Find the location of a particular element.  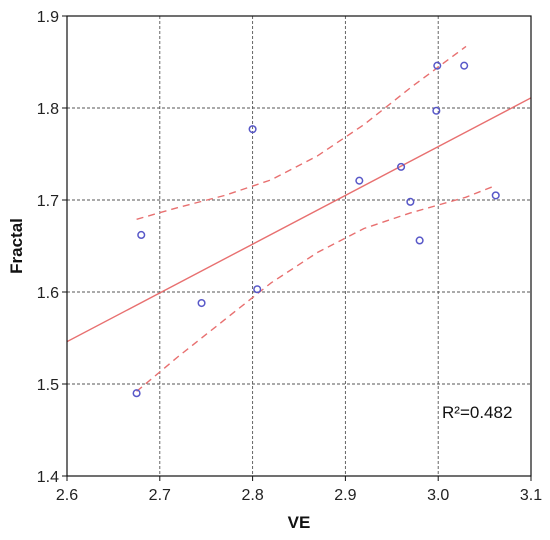

r-squared-annotation: R²=0.482 is located at coordinates (477, 412).